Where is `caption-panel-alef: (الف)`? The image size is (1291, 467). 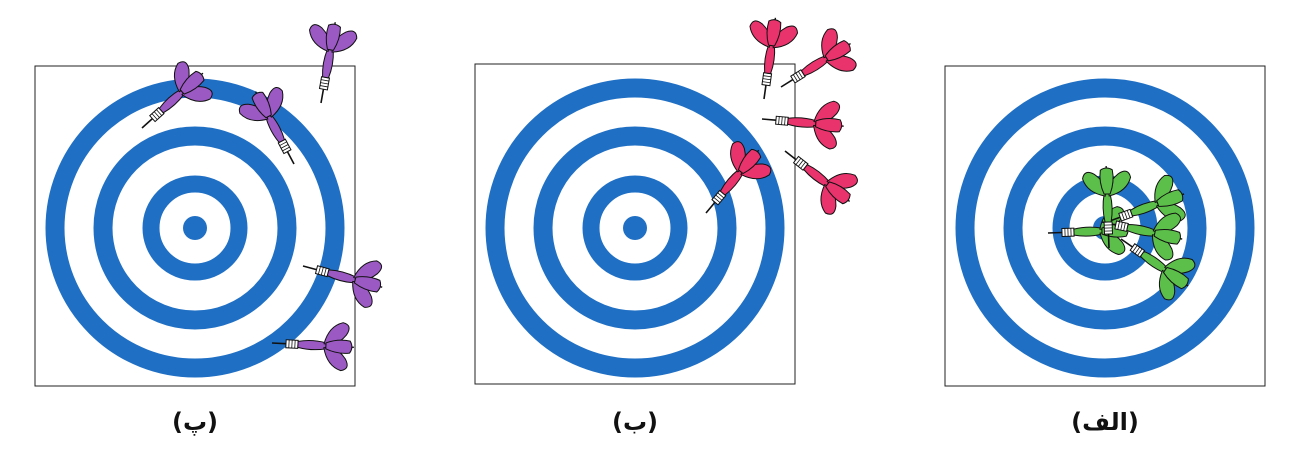 caption-panel-alef: (الف) is located at coordinates (1105, 422).